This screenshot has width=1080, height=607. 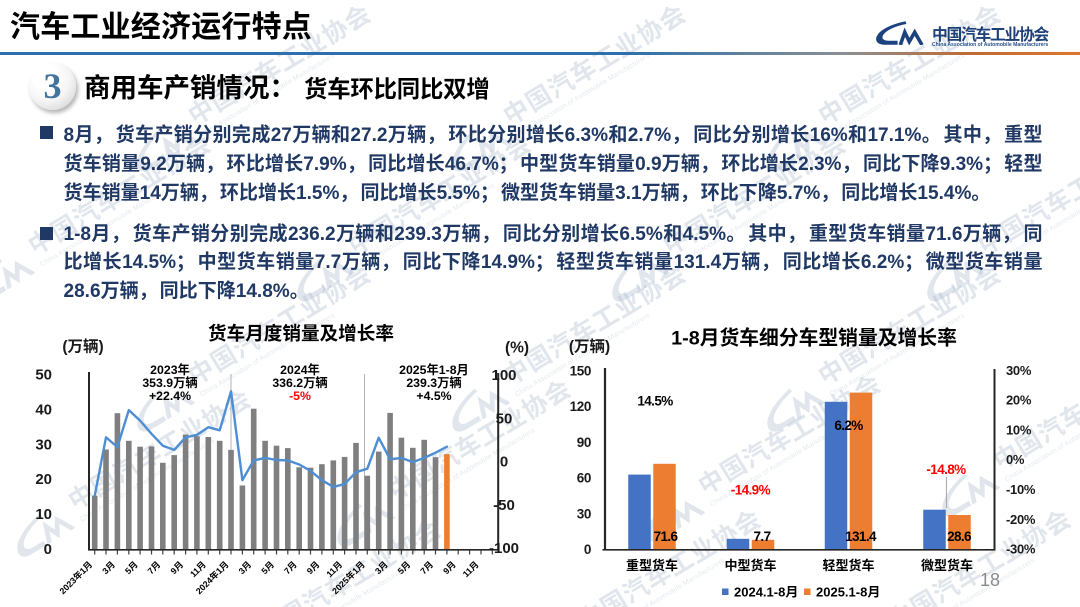 I want to click on svg-text: 100, so click(x=503, y=375).